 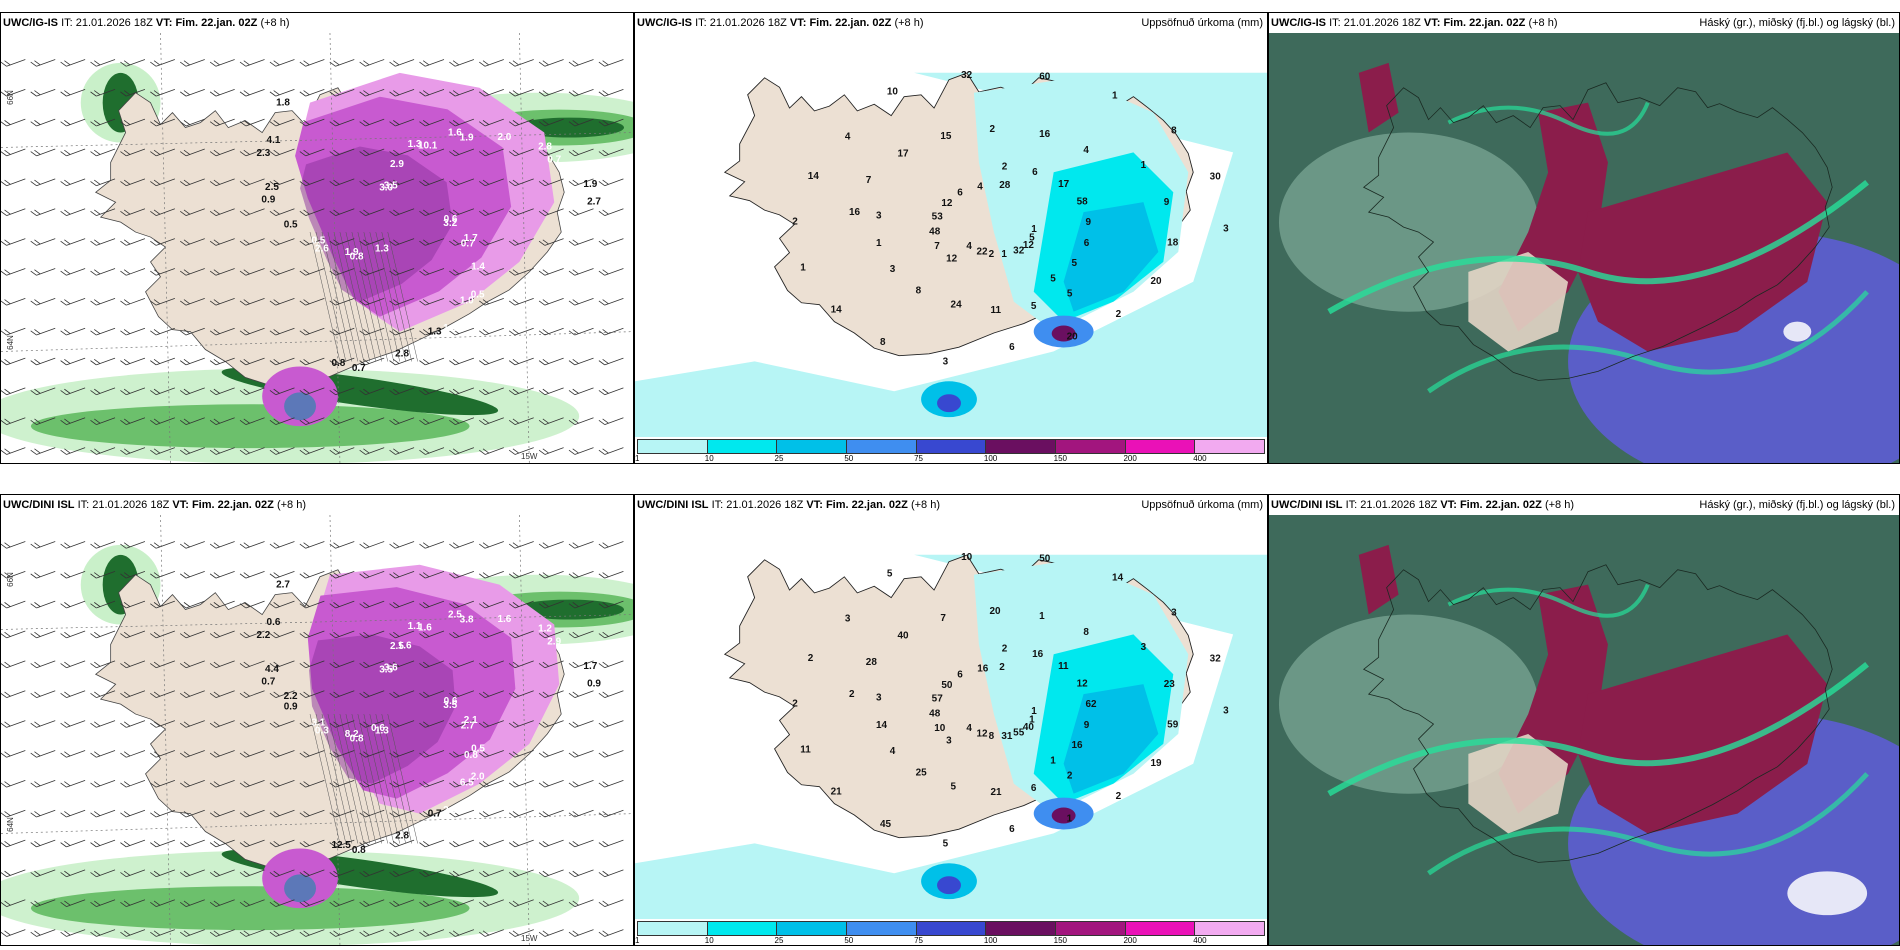 What do you see at coordinates (1548, 118) in the screenshot?
I see `cloud-edge` at bounding box center [1548, 118].